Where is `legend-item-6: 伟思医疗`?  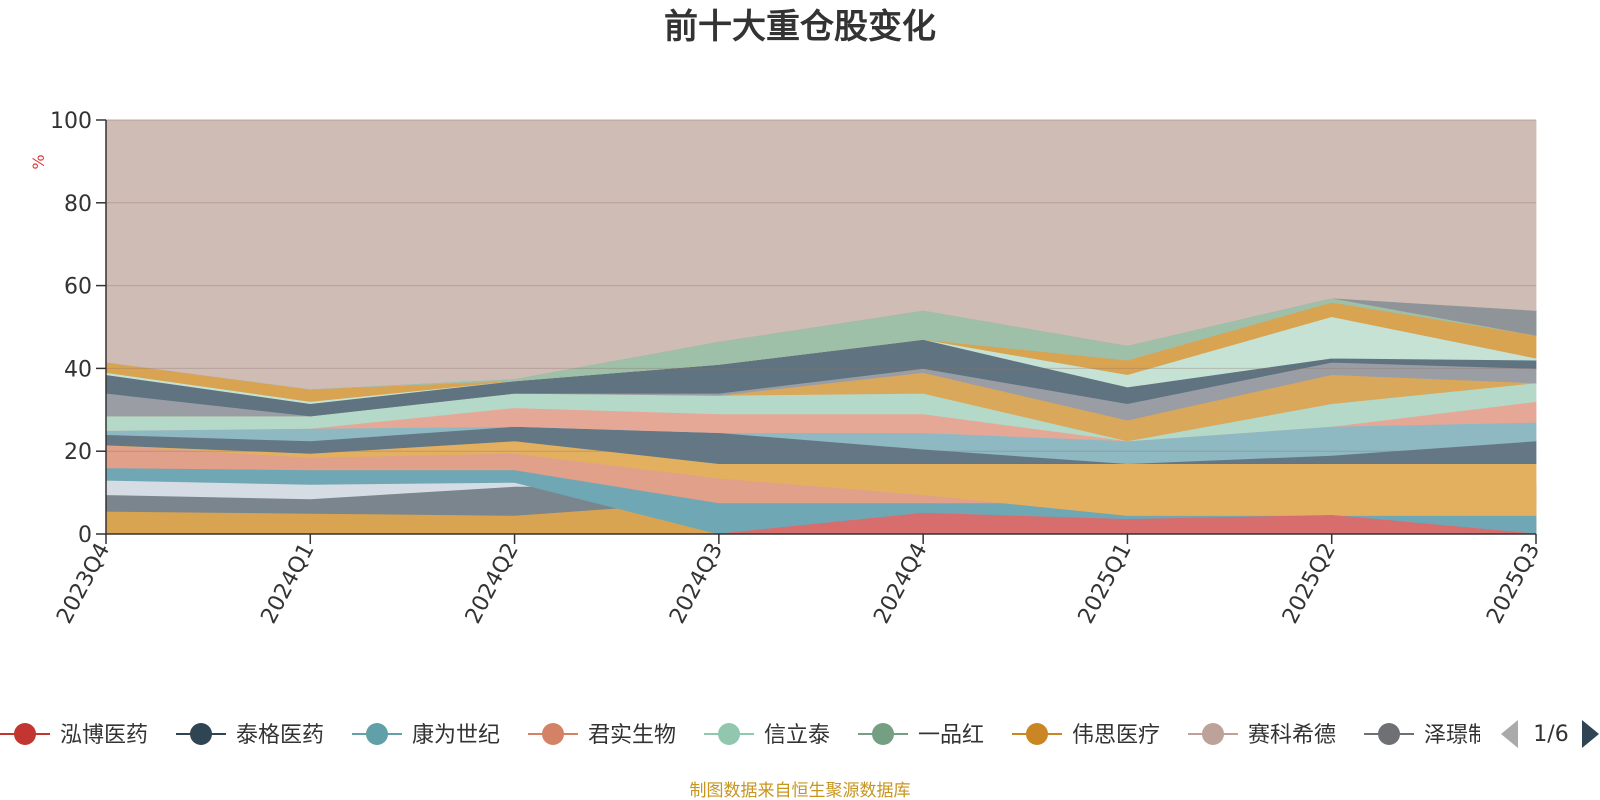
legend-item-6: 伟思医疗 is located at coordinates (1086, 735).